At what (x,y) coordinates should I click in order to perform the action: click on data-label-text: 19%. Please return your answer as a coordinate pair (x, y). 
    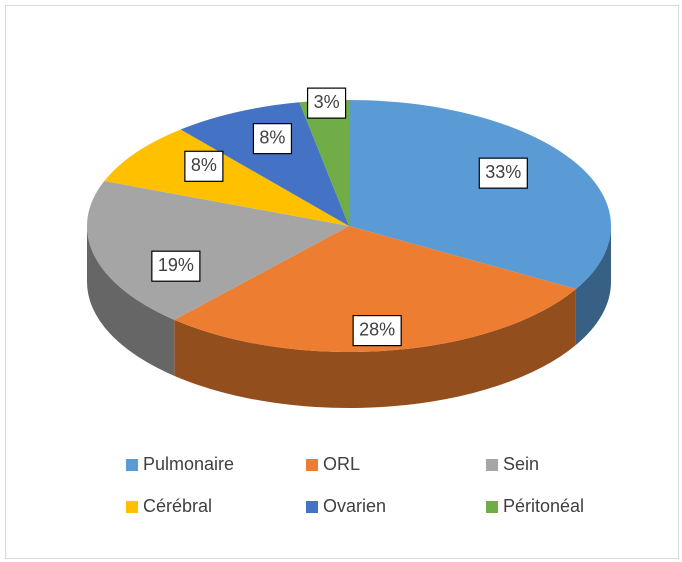
    Looking at the image, I should click on (176, 265).